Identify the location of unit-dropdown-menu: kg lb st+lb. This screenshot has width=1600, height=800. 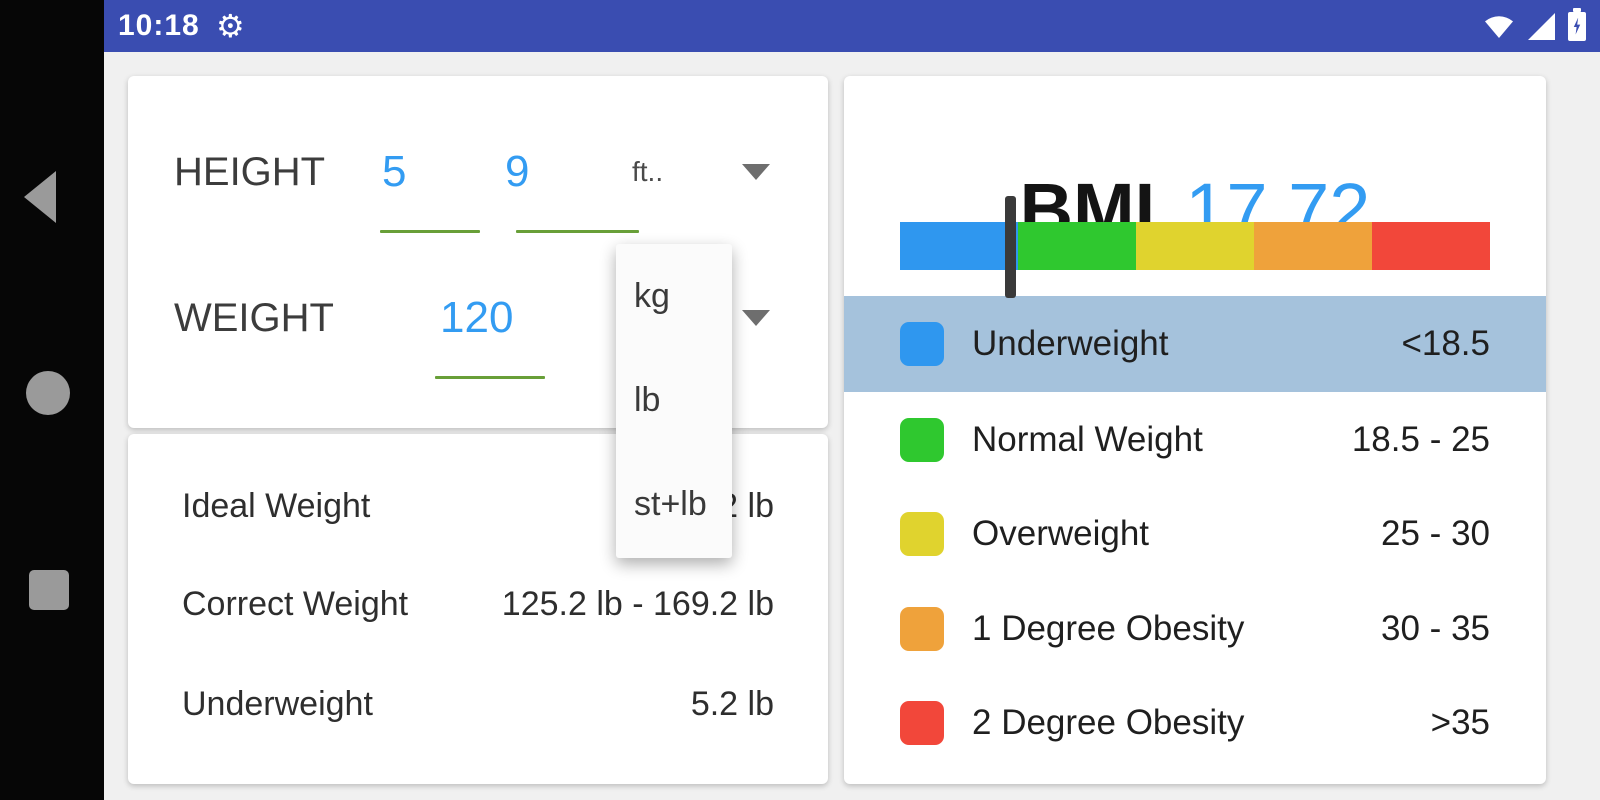
(674, 401).